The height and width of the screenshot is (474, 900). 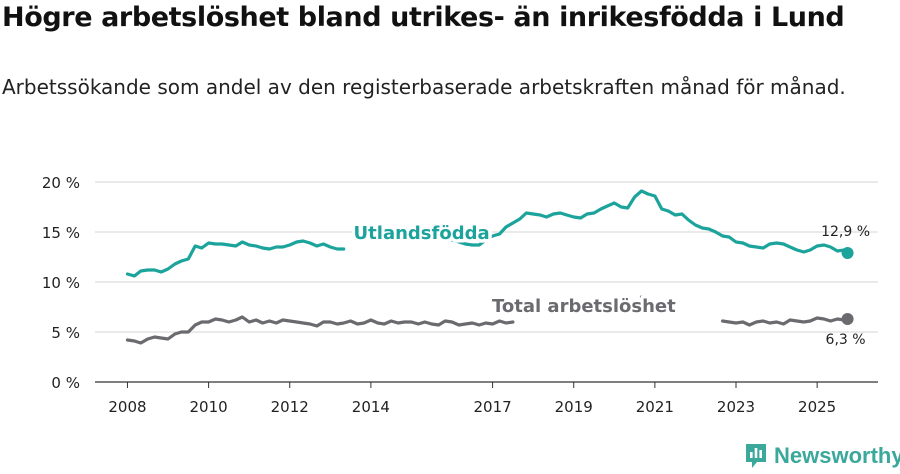 I want to click on series-label-halo: Total arbetslöshet, so click(x=584, y=306).